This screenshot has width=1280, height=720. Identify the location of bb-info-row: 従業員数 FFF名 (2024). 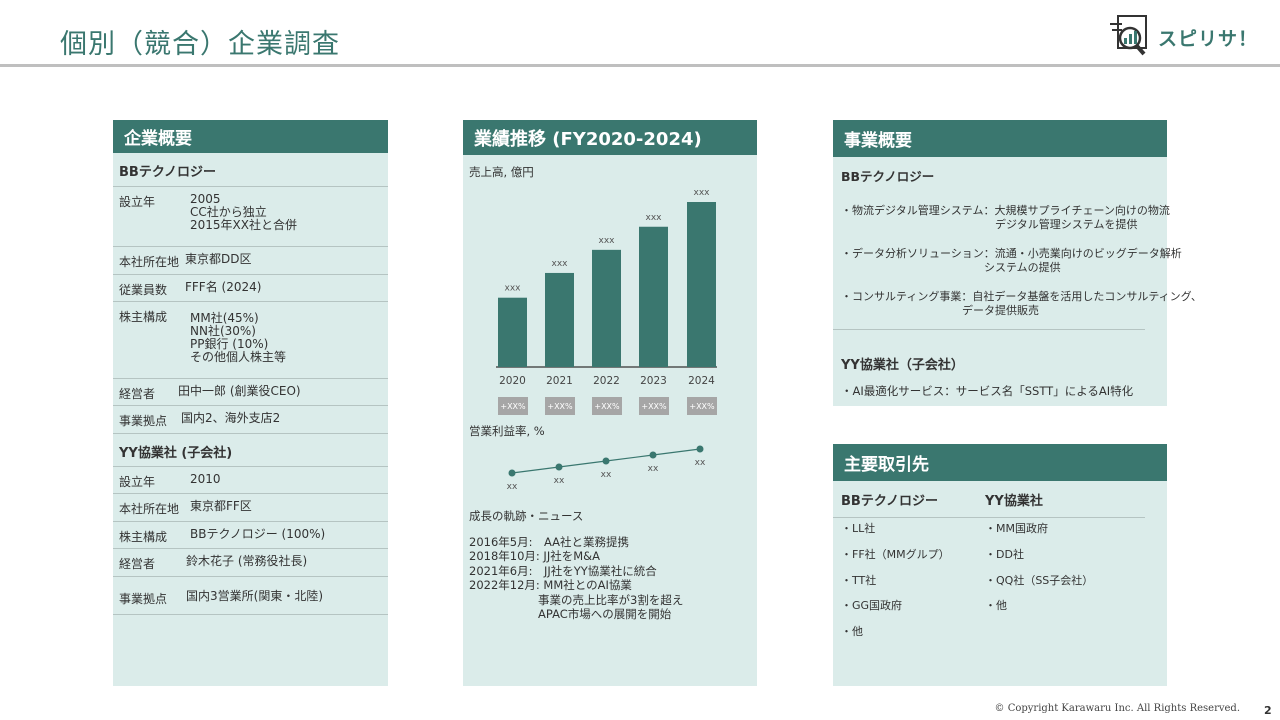
(250, 288).